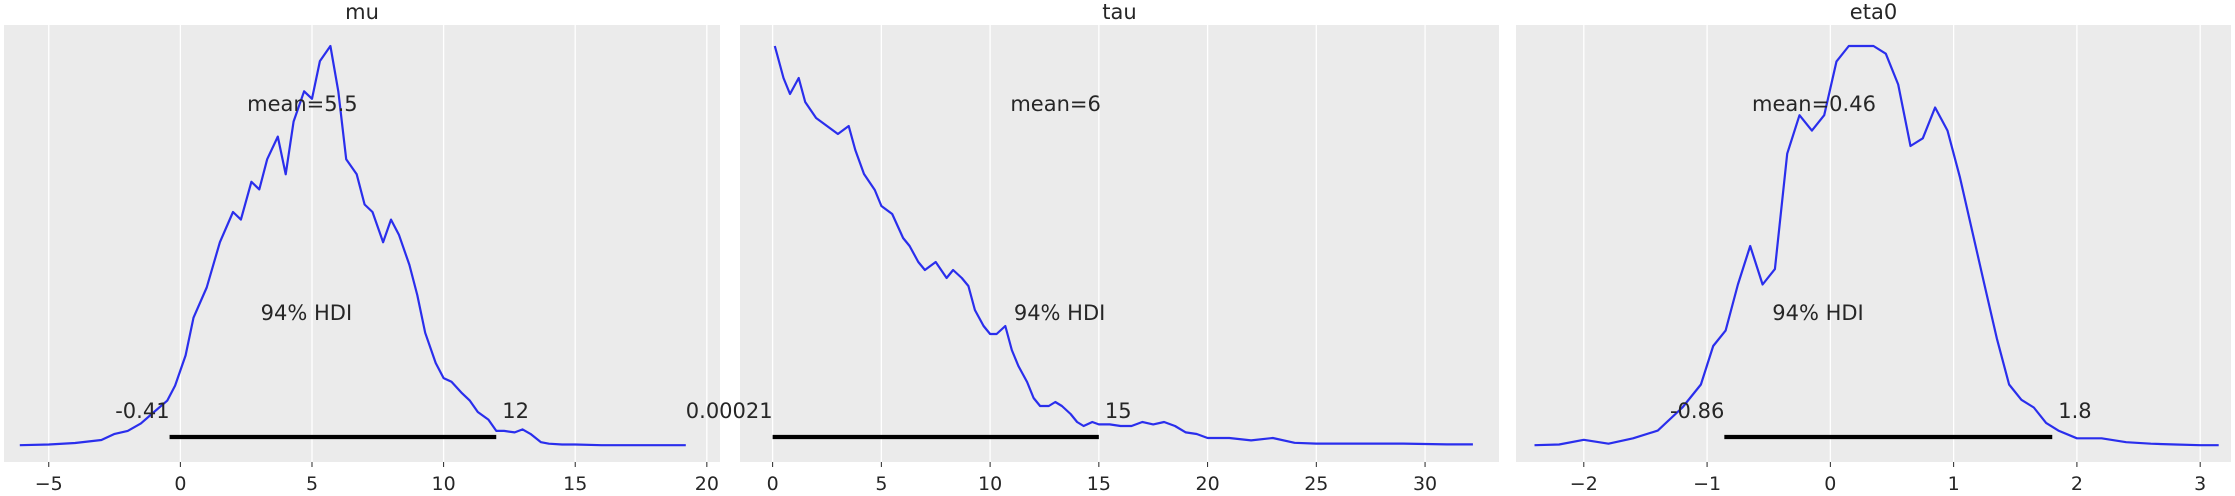 This screenshot has width=2235, height=496. What do you see at coordinates (2077, 484) in the screenshot?
I see `x-tick-label: 2` at bounding box center [2077, 484].